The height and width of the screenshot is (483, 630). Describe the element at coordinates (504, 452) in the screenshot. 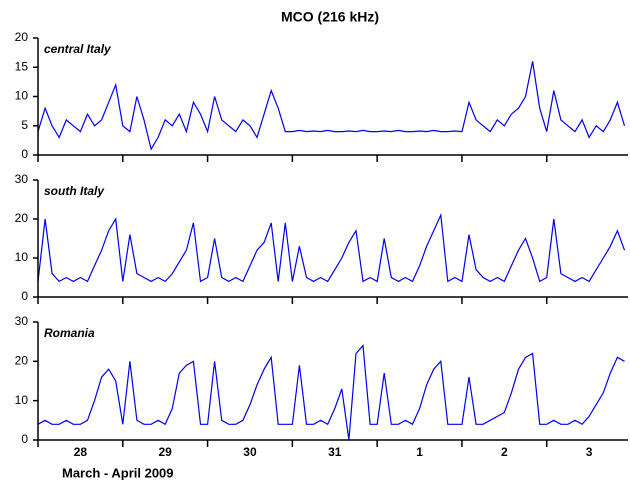

I see `x-tick-label: 2` at that location.